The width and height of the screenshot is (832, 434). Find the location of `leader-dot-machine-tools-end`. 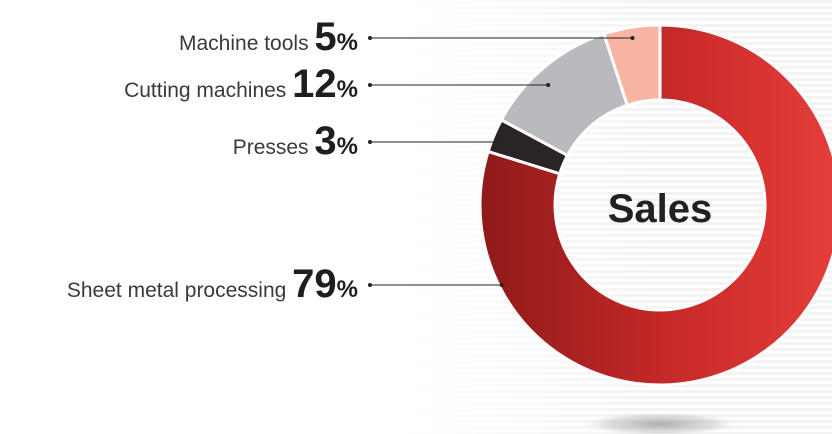

leader-dot-machine-tools-end is located at coordinates (632, 38).